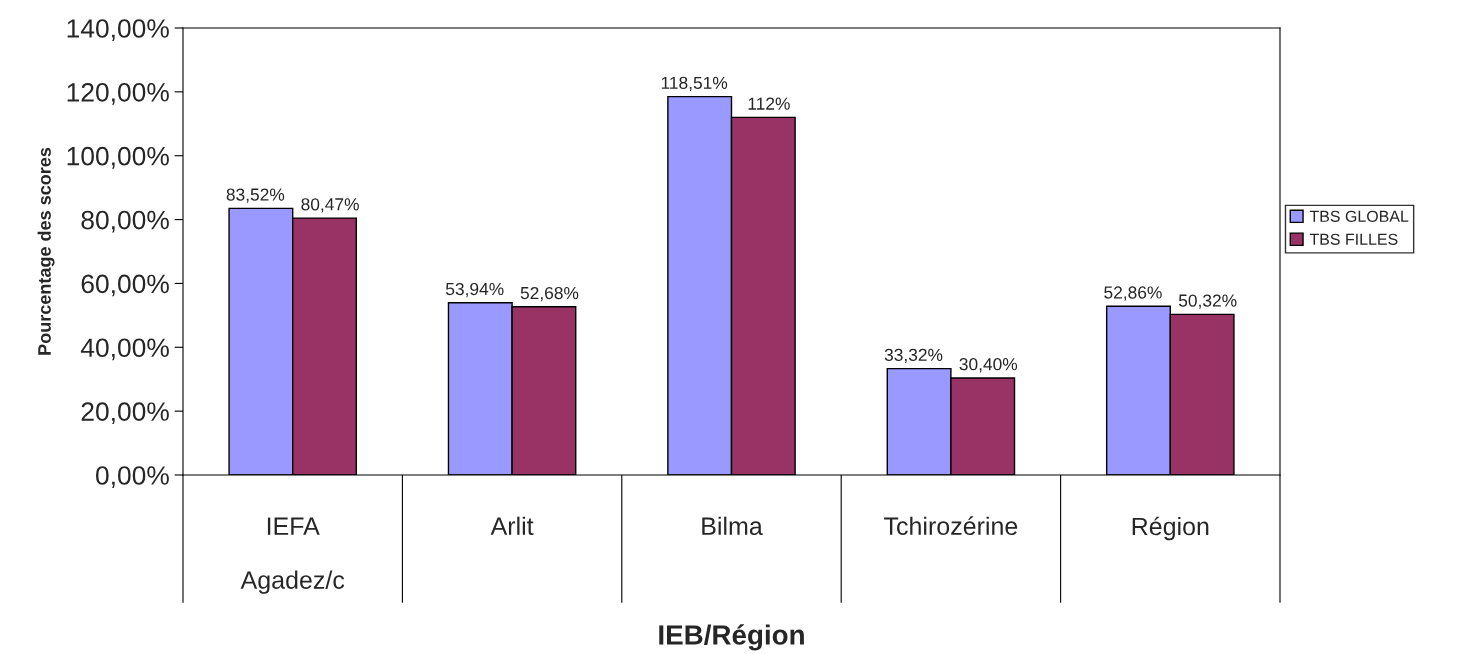 Image resolution: width=1461 pixels, height=654 pixels. I want to click on data-label: 30,40%, so click(988, 365).